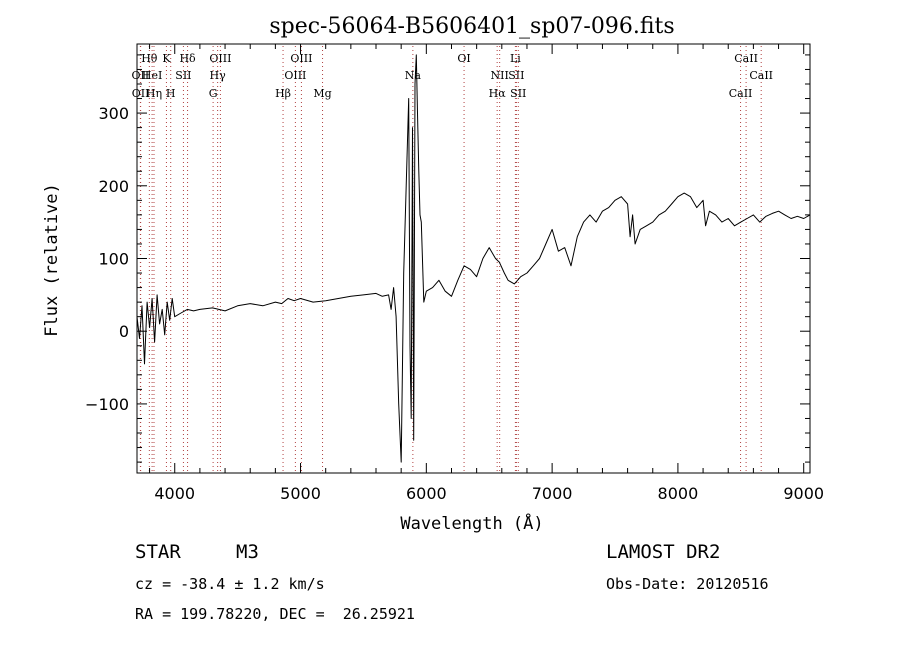  I want to click on survey-name: LAMOST DR2, so click(663, 552).